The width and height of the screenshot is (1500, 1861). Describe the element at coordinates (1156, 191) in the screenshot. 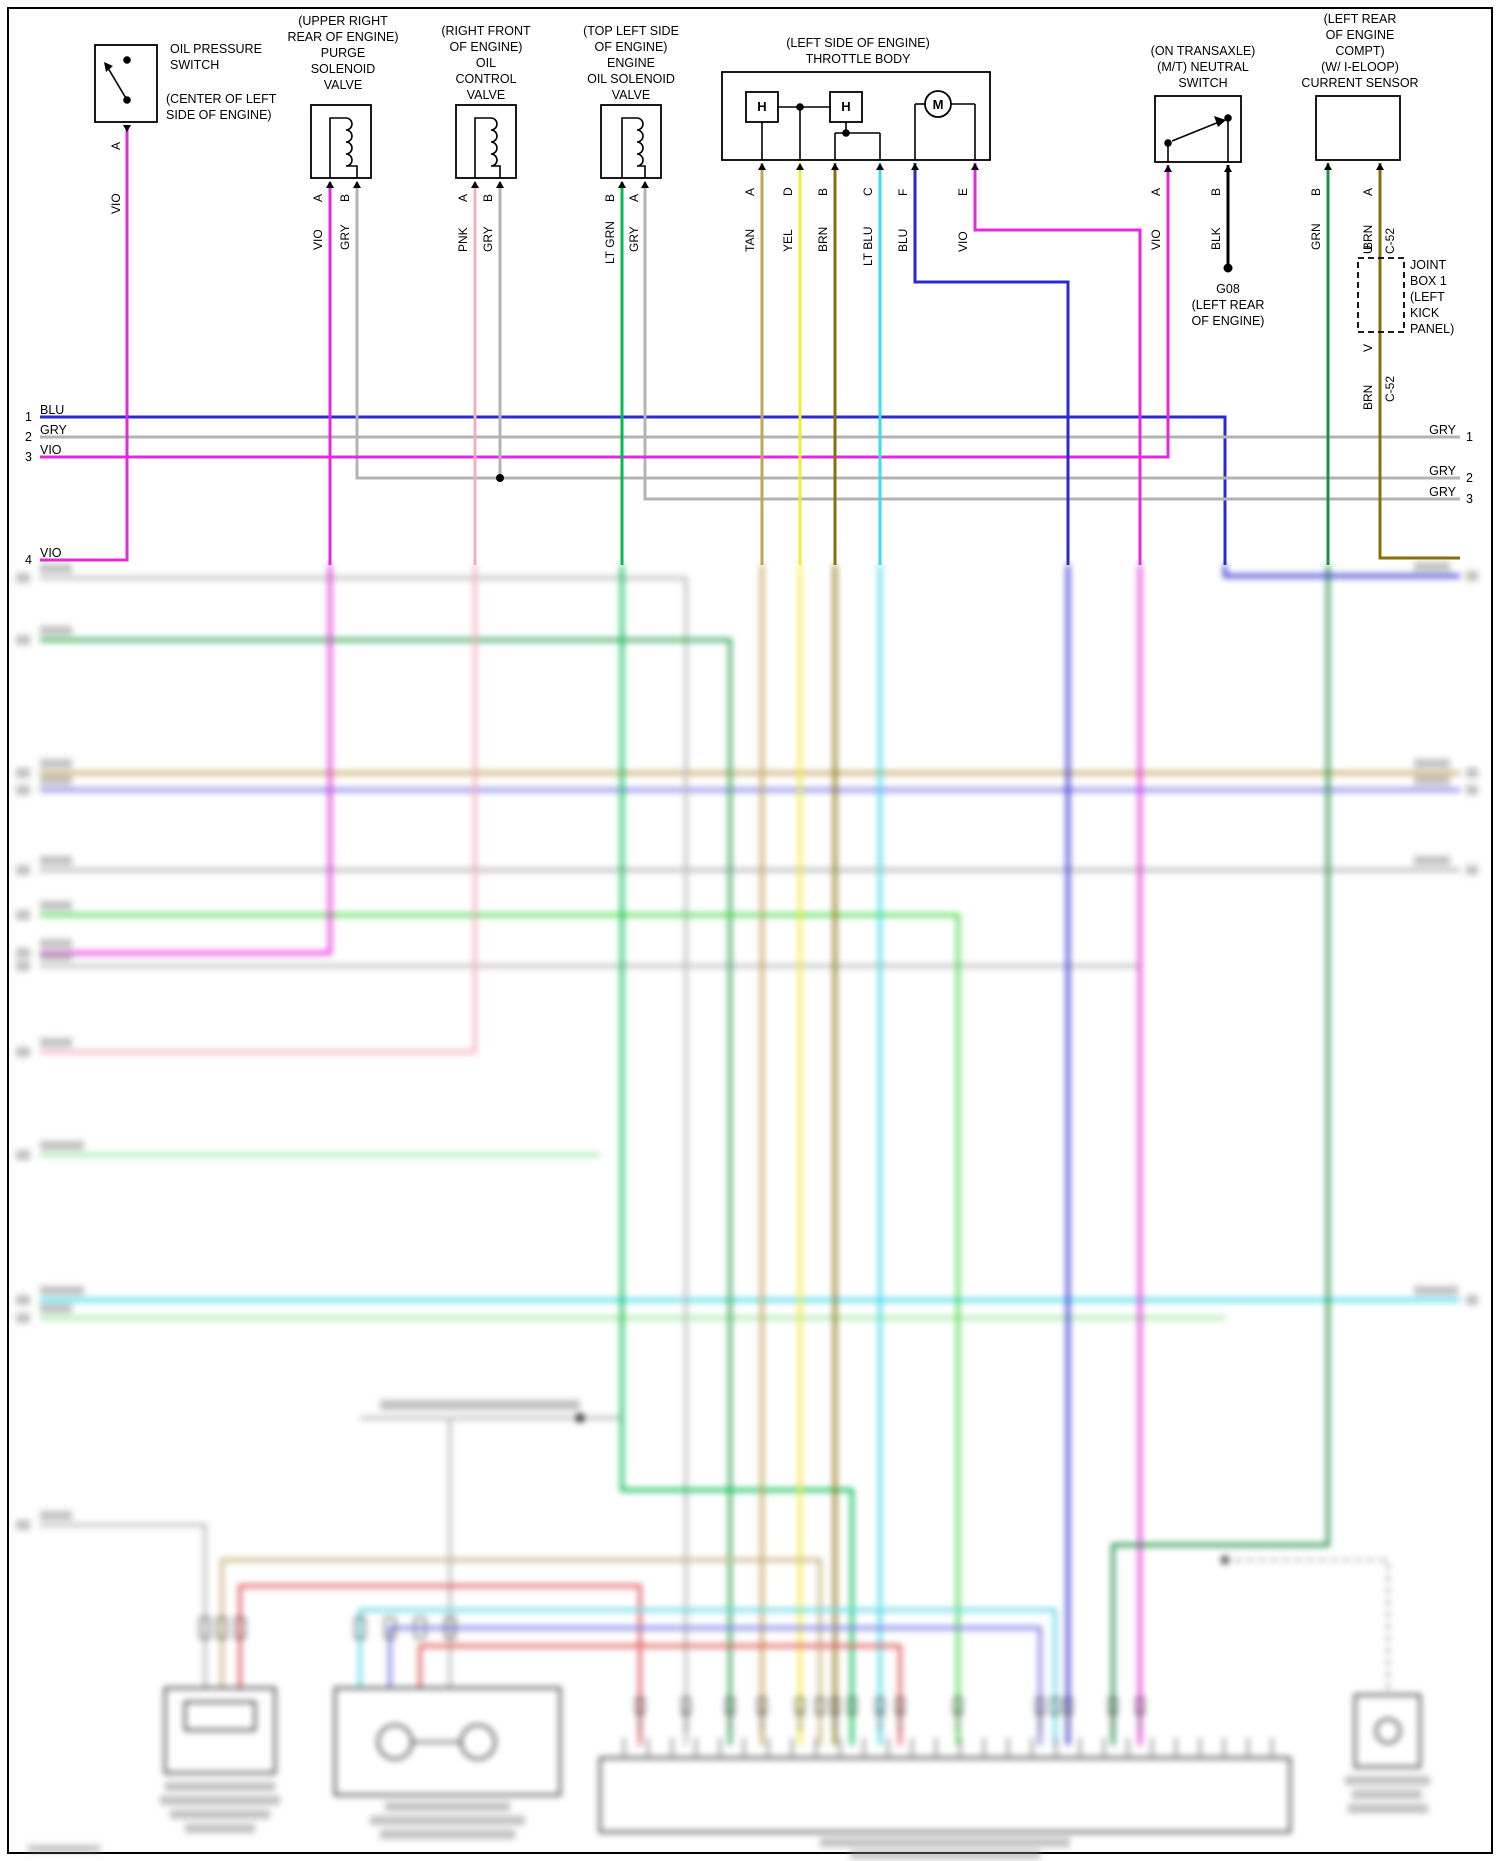

I see `ns-pin-a-label: A` at that location.